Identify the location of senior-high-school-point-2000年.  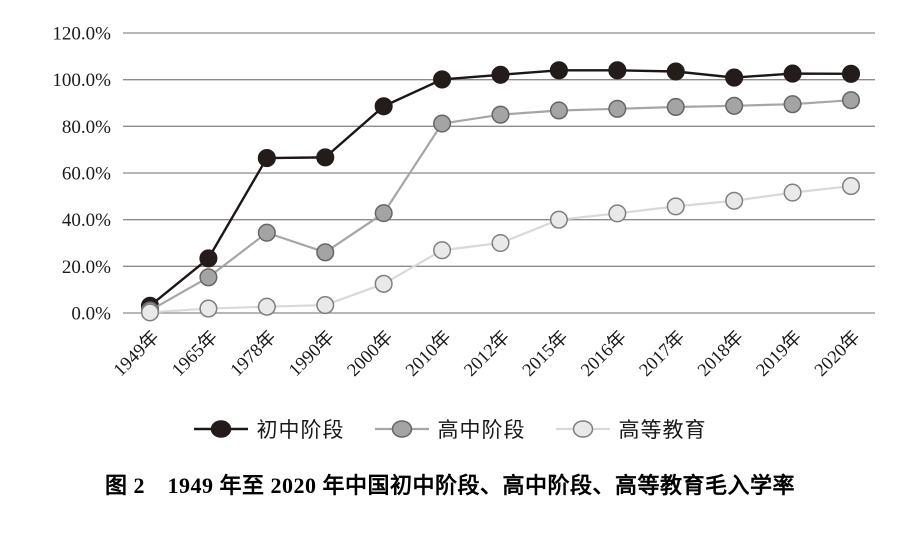
(383, 213).